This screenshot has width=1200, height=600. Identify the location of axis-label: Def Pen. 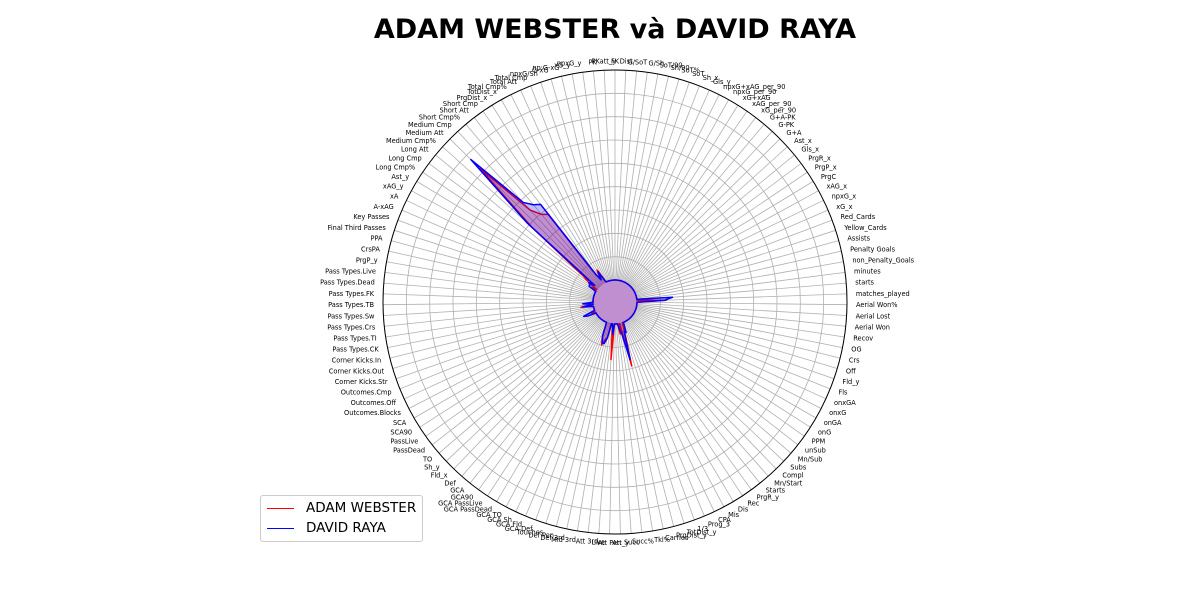
(541, 535).